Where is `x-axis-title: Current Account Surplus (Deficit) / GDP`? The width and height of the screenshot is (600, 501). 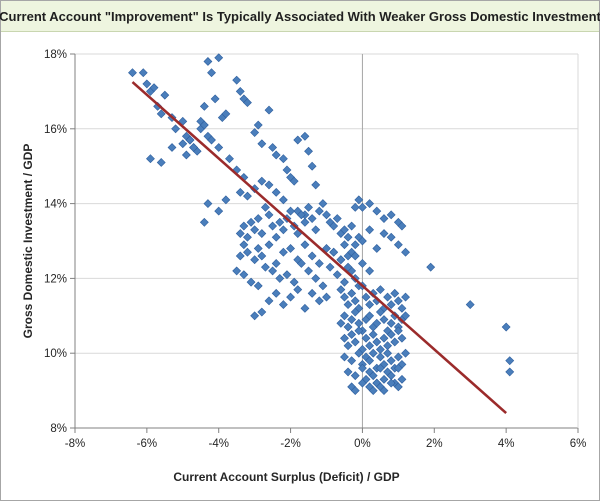
x-axis-title: Current Account Surplus (Deficit) / GDP is located at coordinates (286, 477).